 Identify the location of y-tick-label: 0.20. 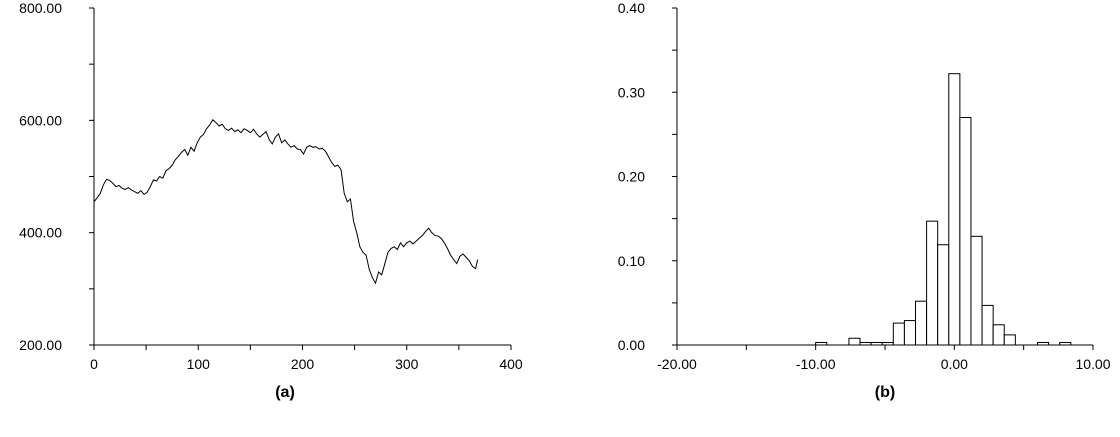
(631, 177).